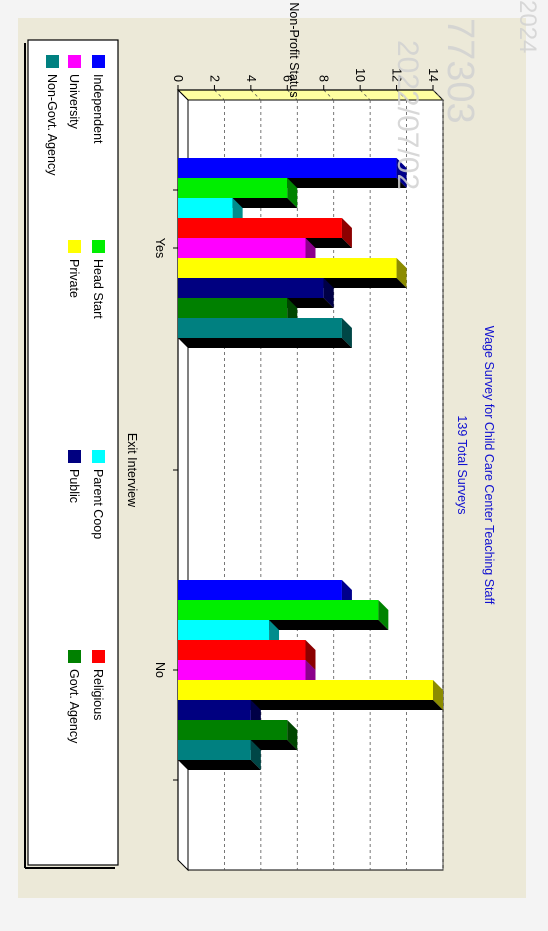 This screenshot has height=931, width=548. What do you see at coordinates (251, 78) in the screenshot?
I see `y-tick-label: 4` at bounding box center [251, 78].